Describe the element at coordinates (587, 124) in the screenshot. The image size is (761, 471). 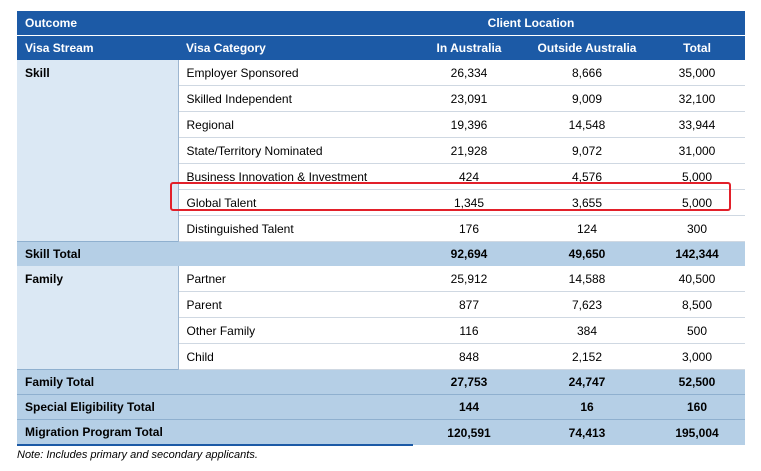
I see `outside-australia-cell: 14,548` at that location.